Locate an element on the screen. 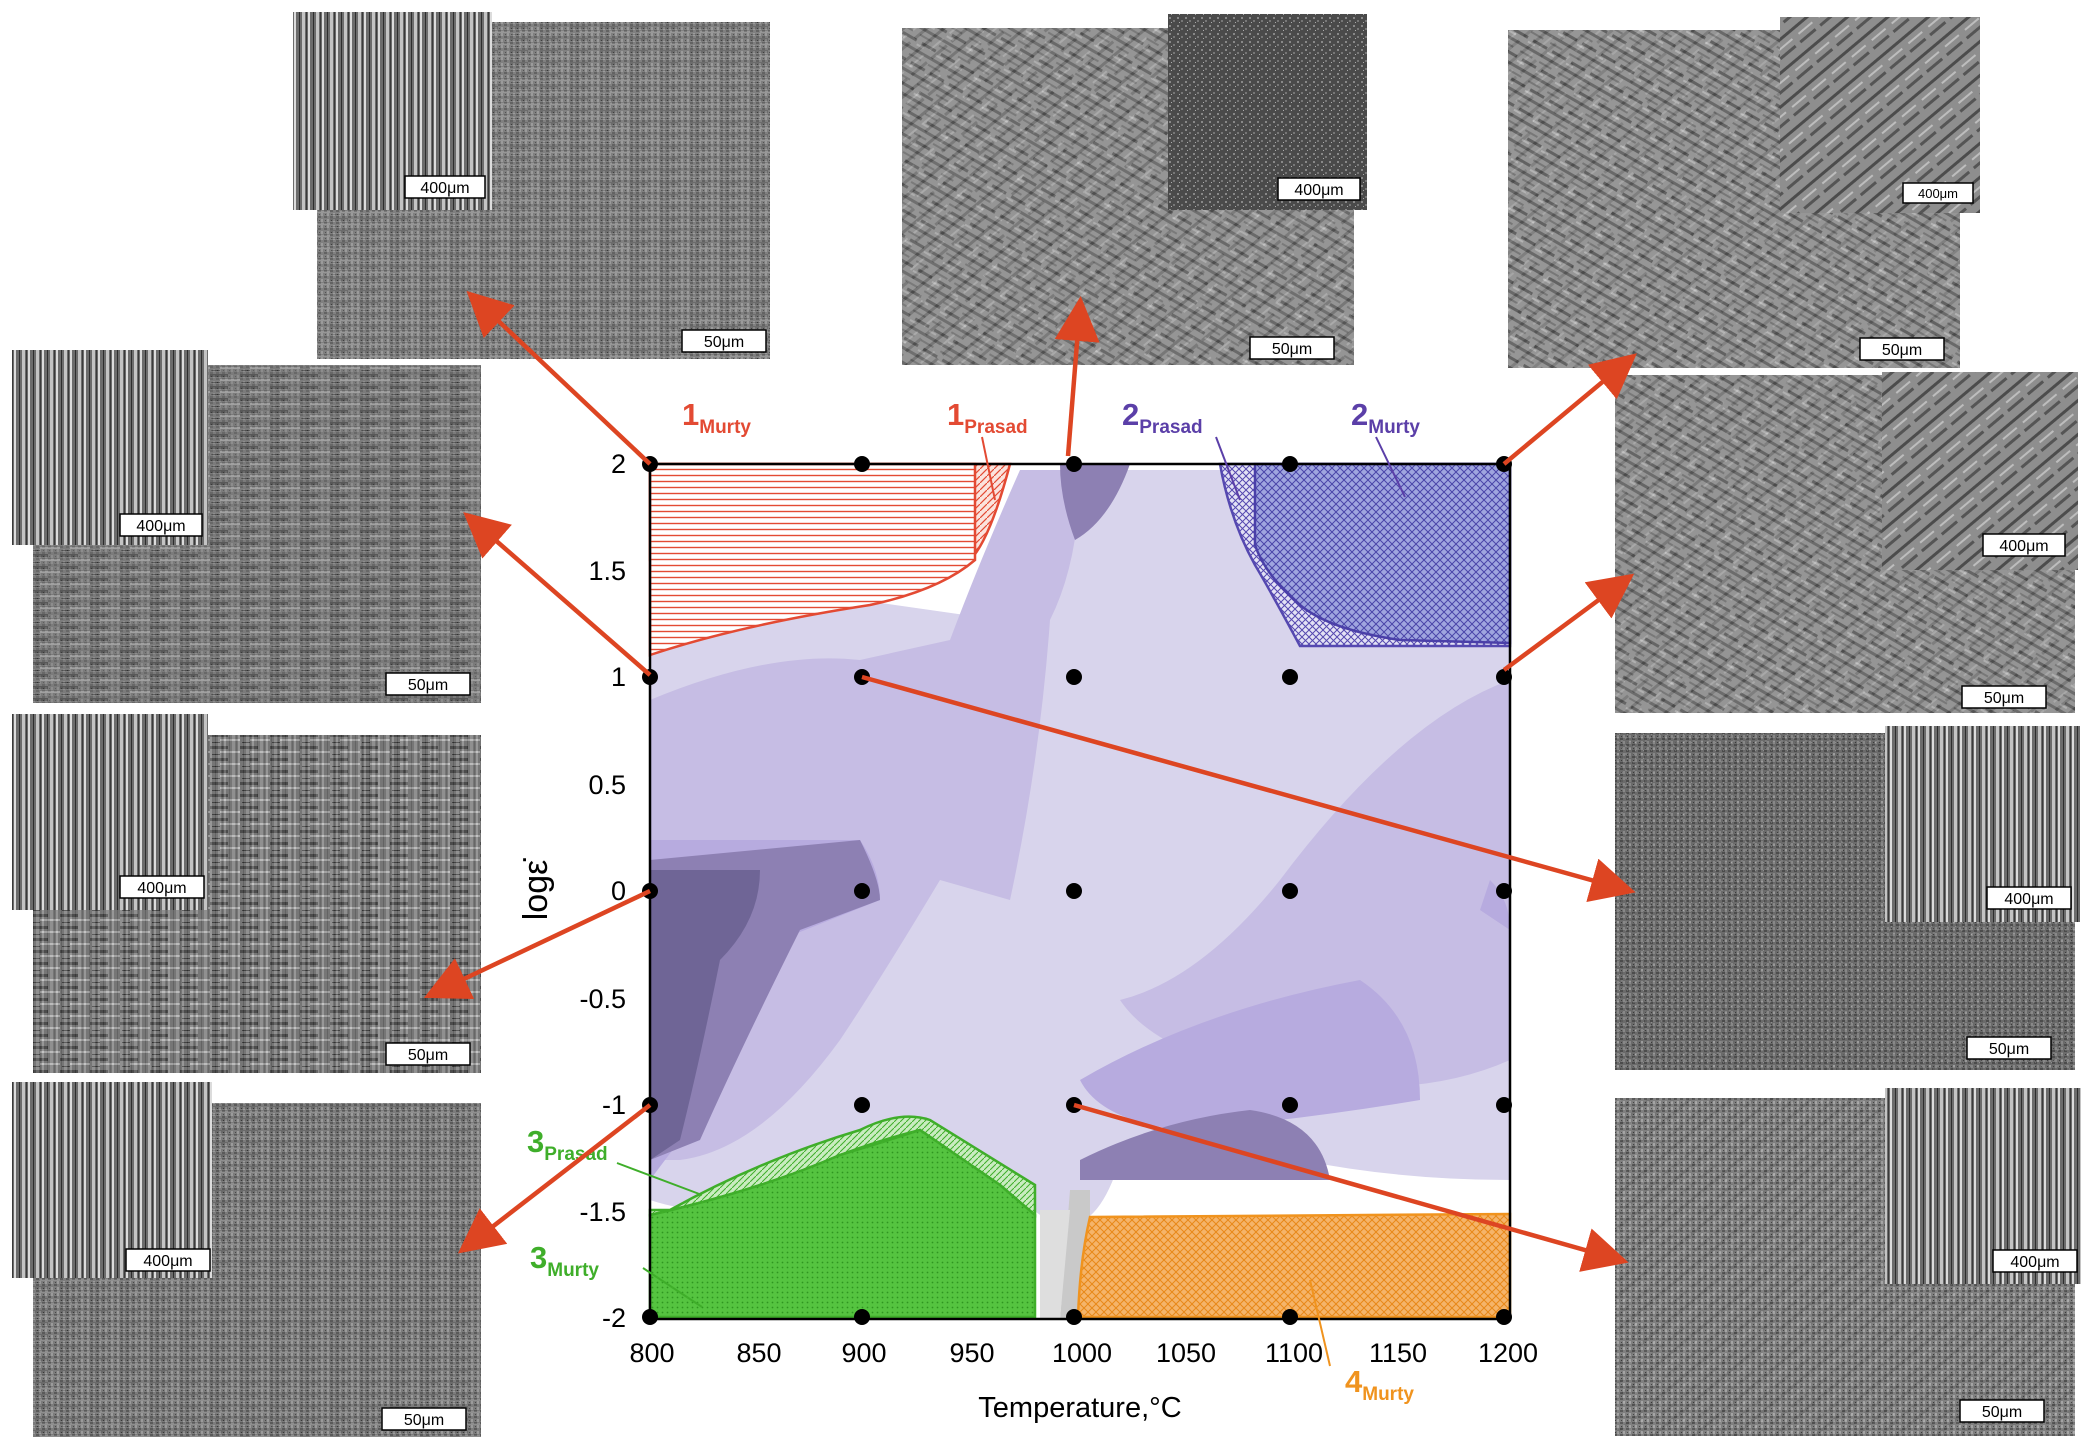  x-tick-label: 1200 is located at coordinates (1508, 1353).